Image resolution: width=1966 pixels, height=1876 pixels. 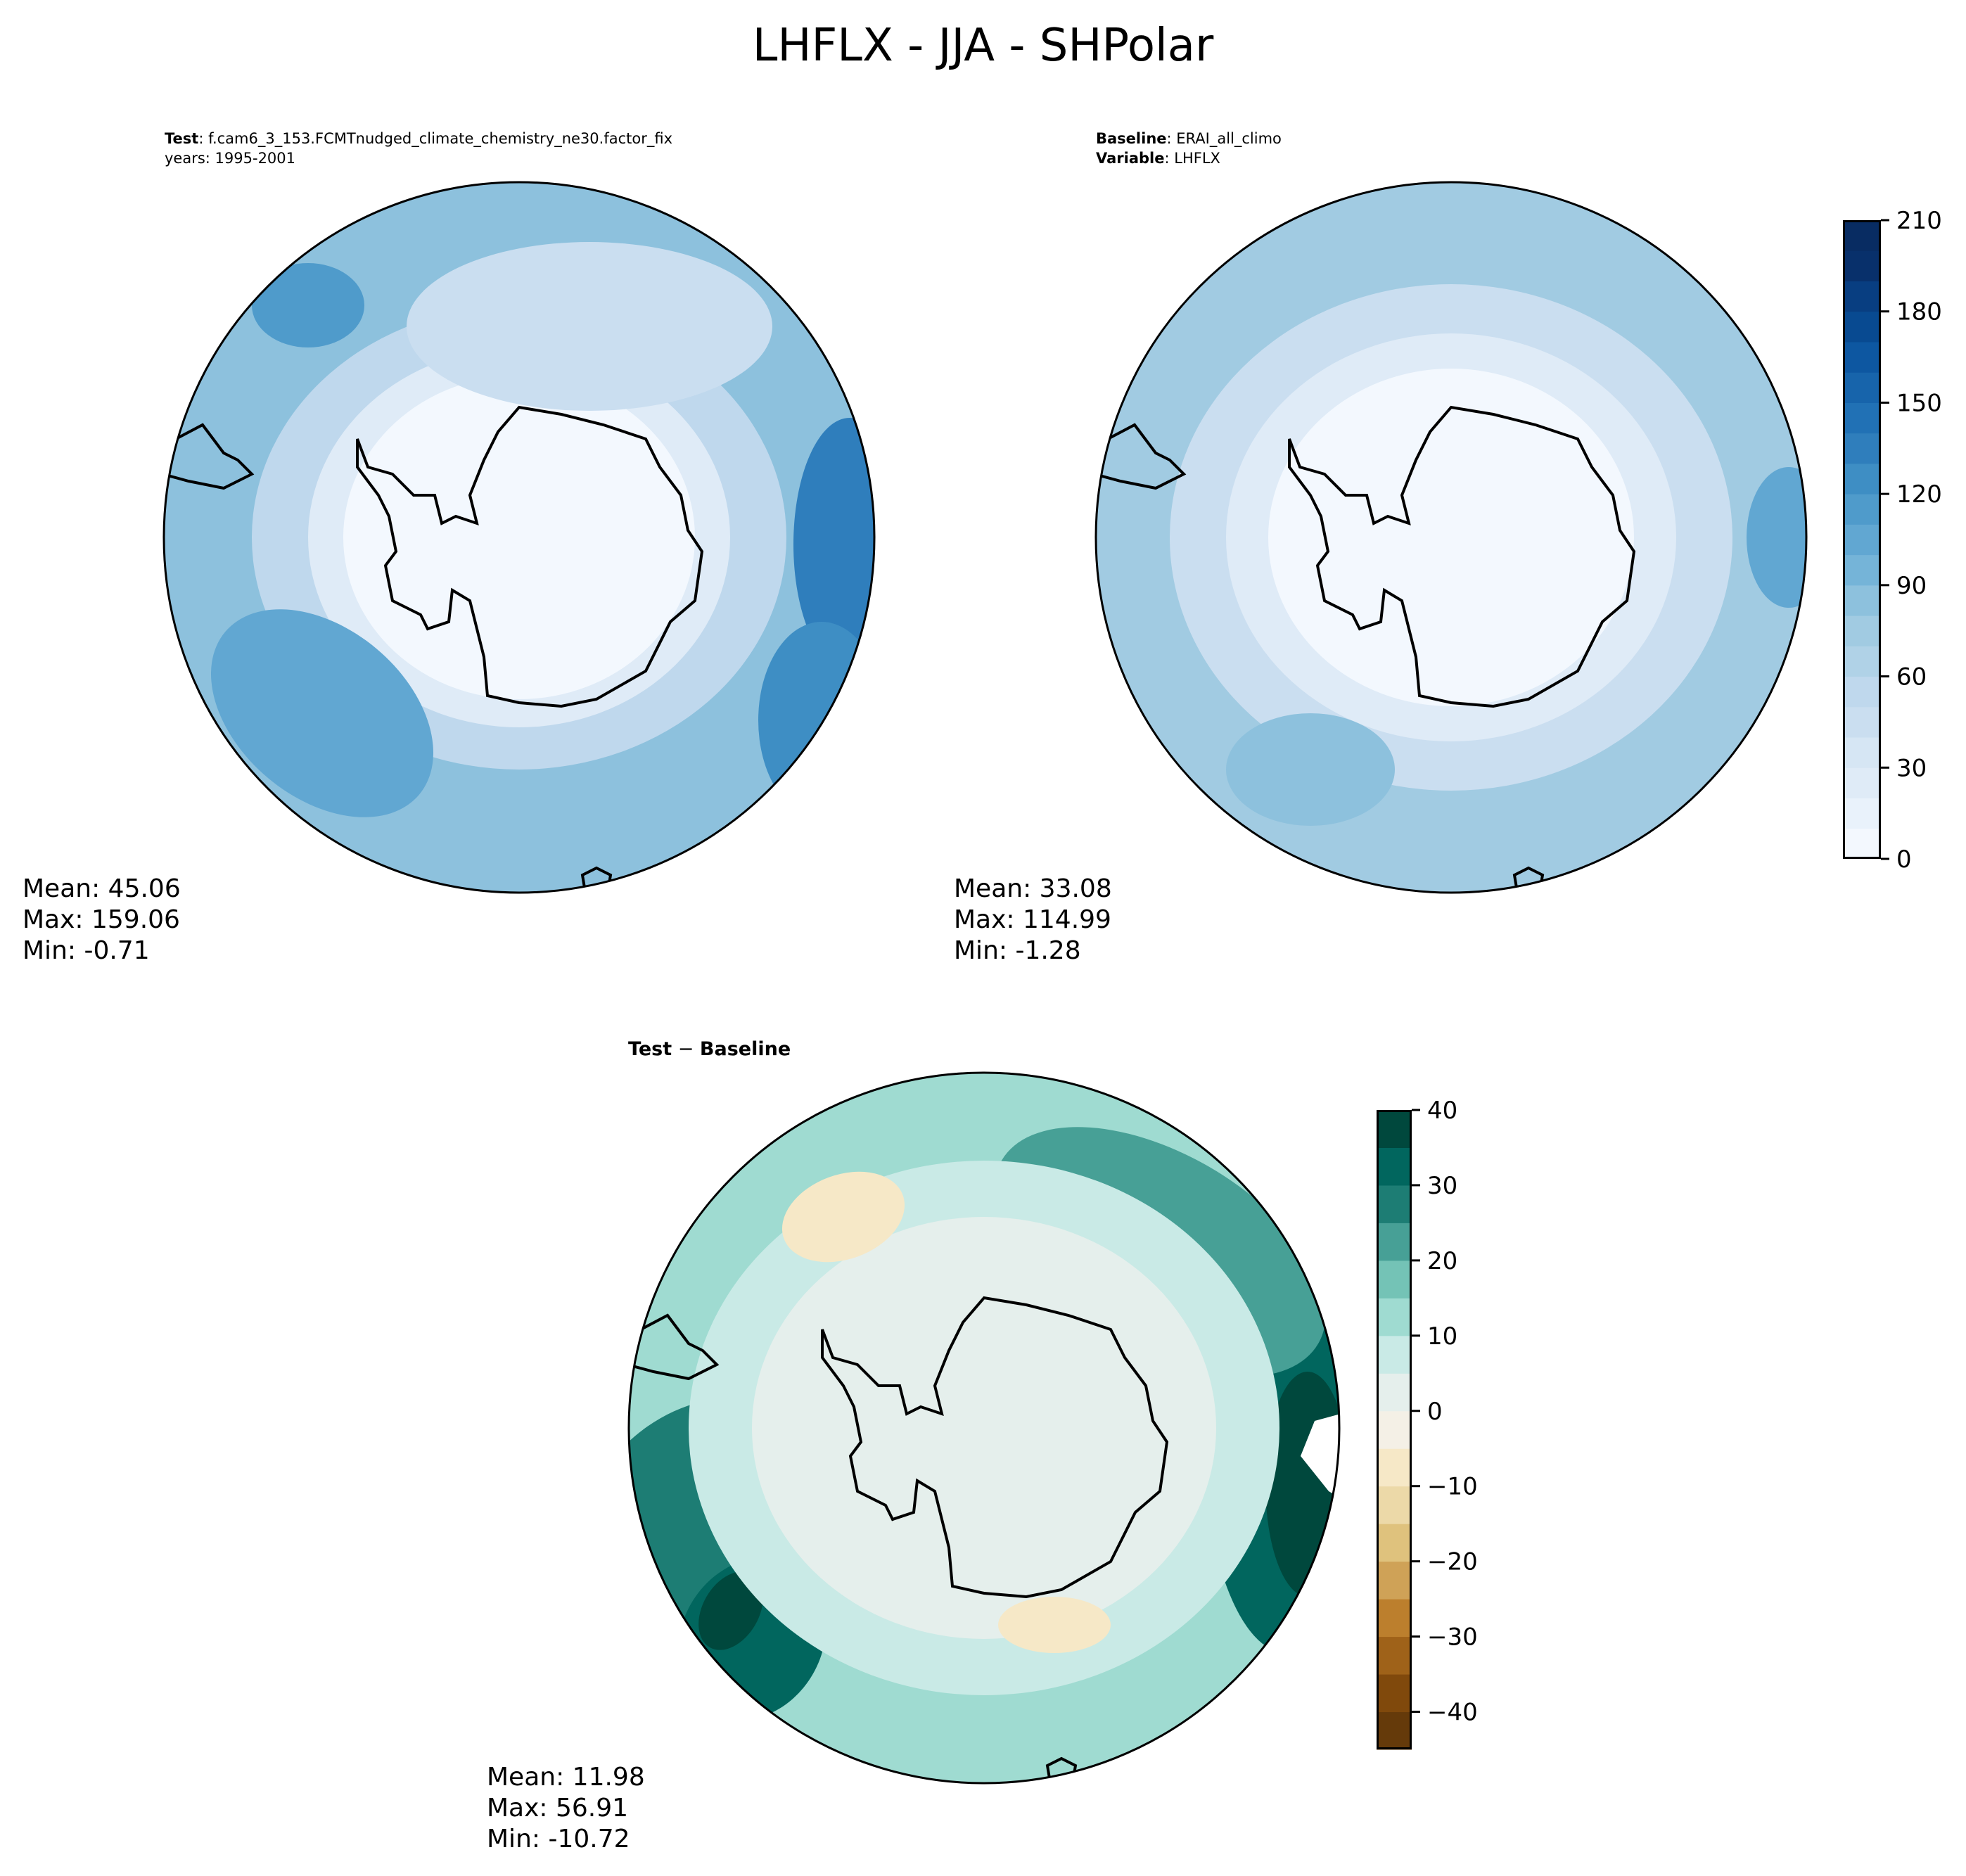 I want to click on baseline-case-name: ERAI_all_climo, so click(x=1229, y=138).